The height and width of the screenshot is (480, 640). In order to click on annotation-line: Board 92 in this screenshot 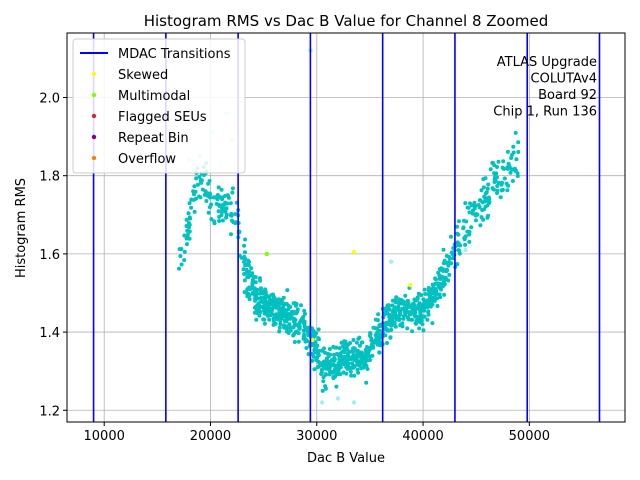, I will do `click(567, 95)`.